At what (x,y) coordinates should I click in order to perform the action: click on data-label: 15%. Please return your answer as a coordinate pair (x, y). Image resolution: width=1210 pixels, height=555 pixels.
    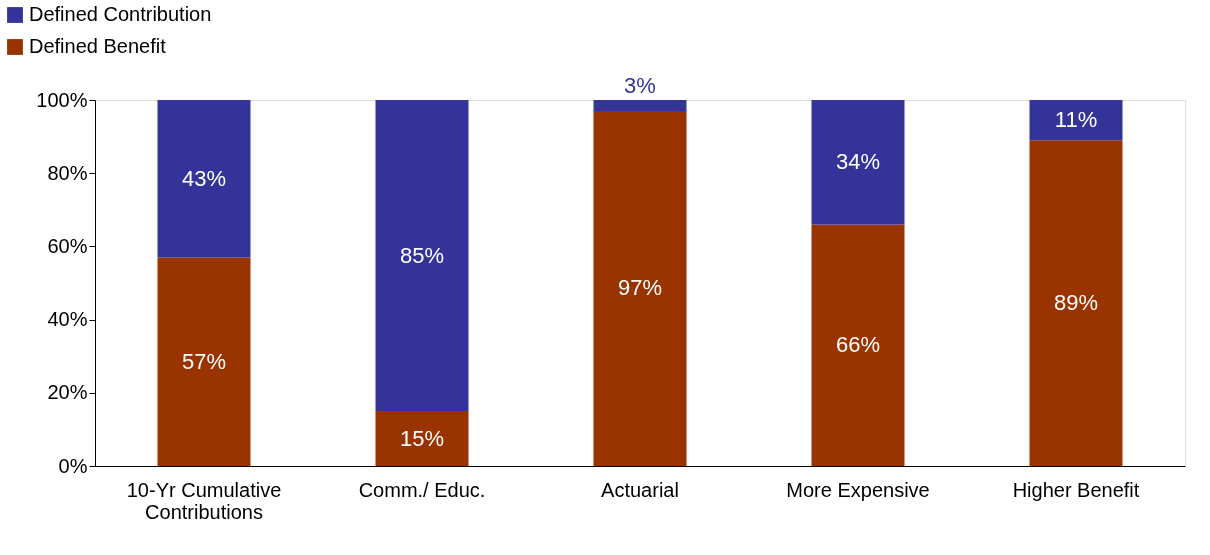
    Looking at the image, I should click on (422, 438).